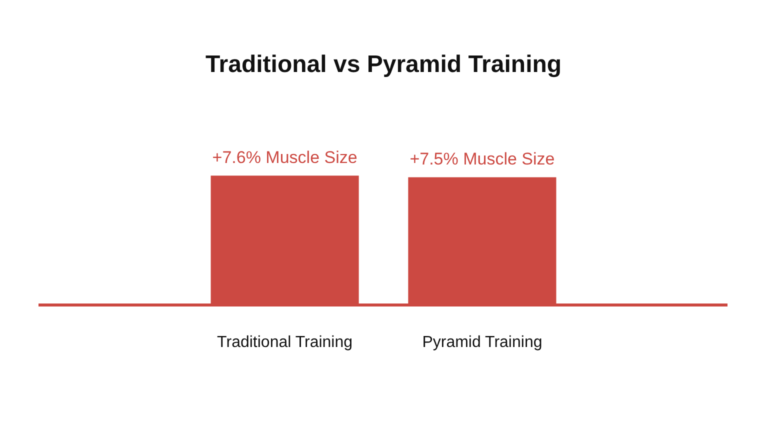  Describe the element at coordinates (482, 158) in the screenshot. I see `data-label: +7.5% Muscle Size` at that location.